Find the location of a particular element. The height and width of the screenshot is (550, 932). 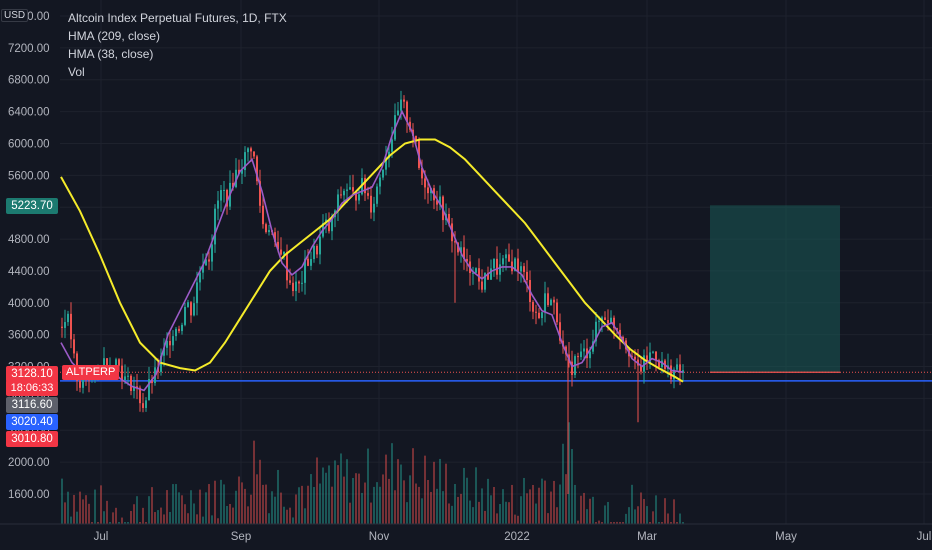

y-tick-label: 3600.00 is located at coordinates (29, 336).